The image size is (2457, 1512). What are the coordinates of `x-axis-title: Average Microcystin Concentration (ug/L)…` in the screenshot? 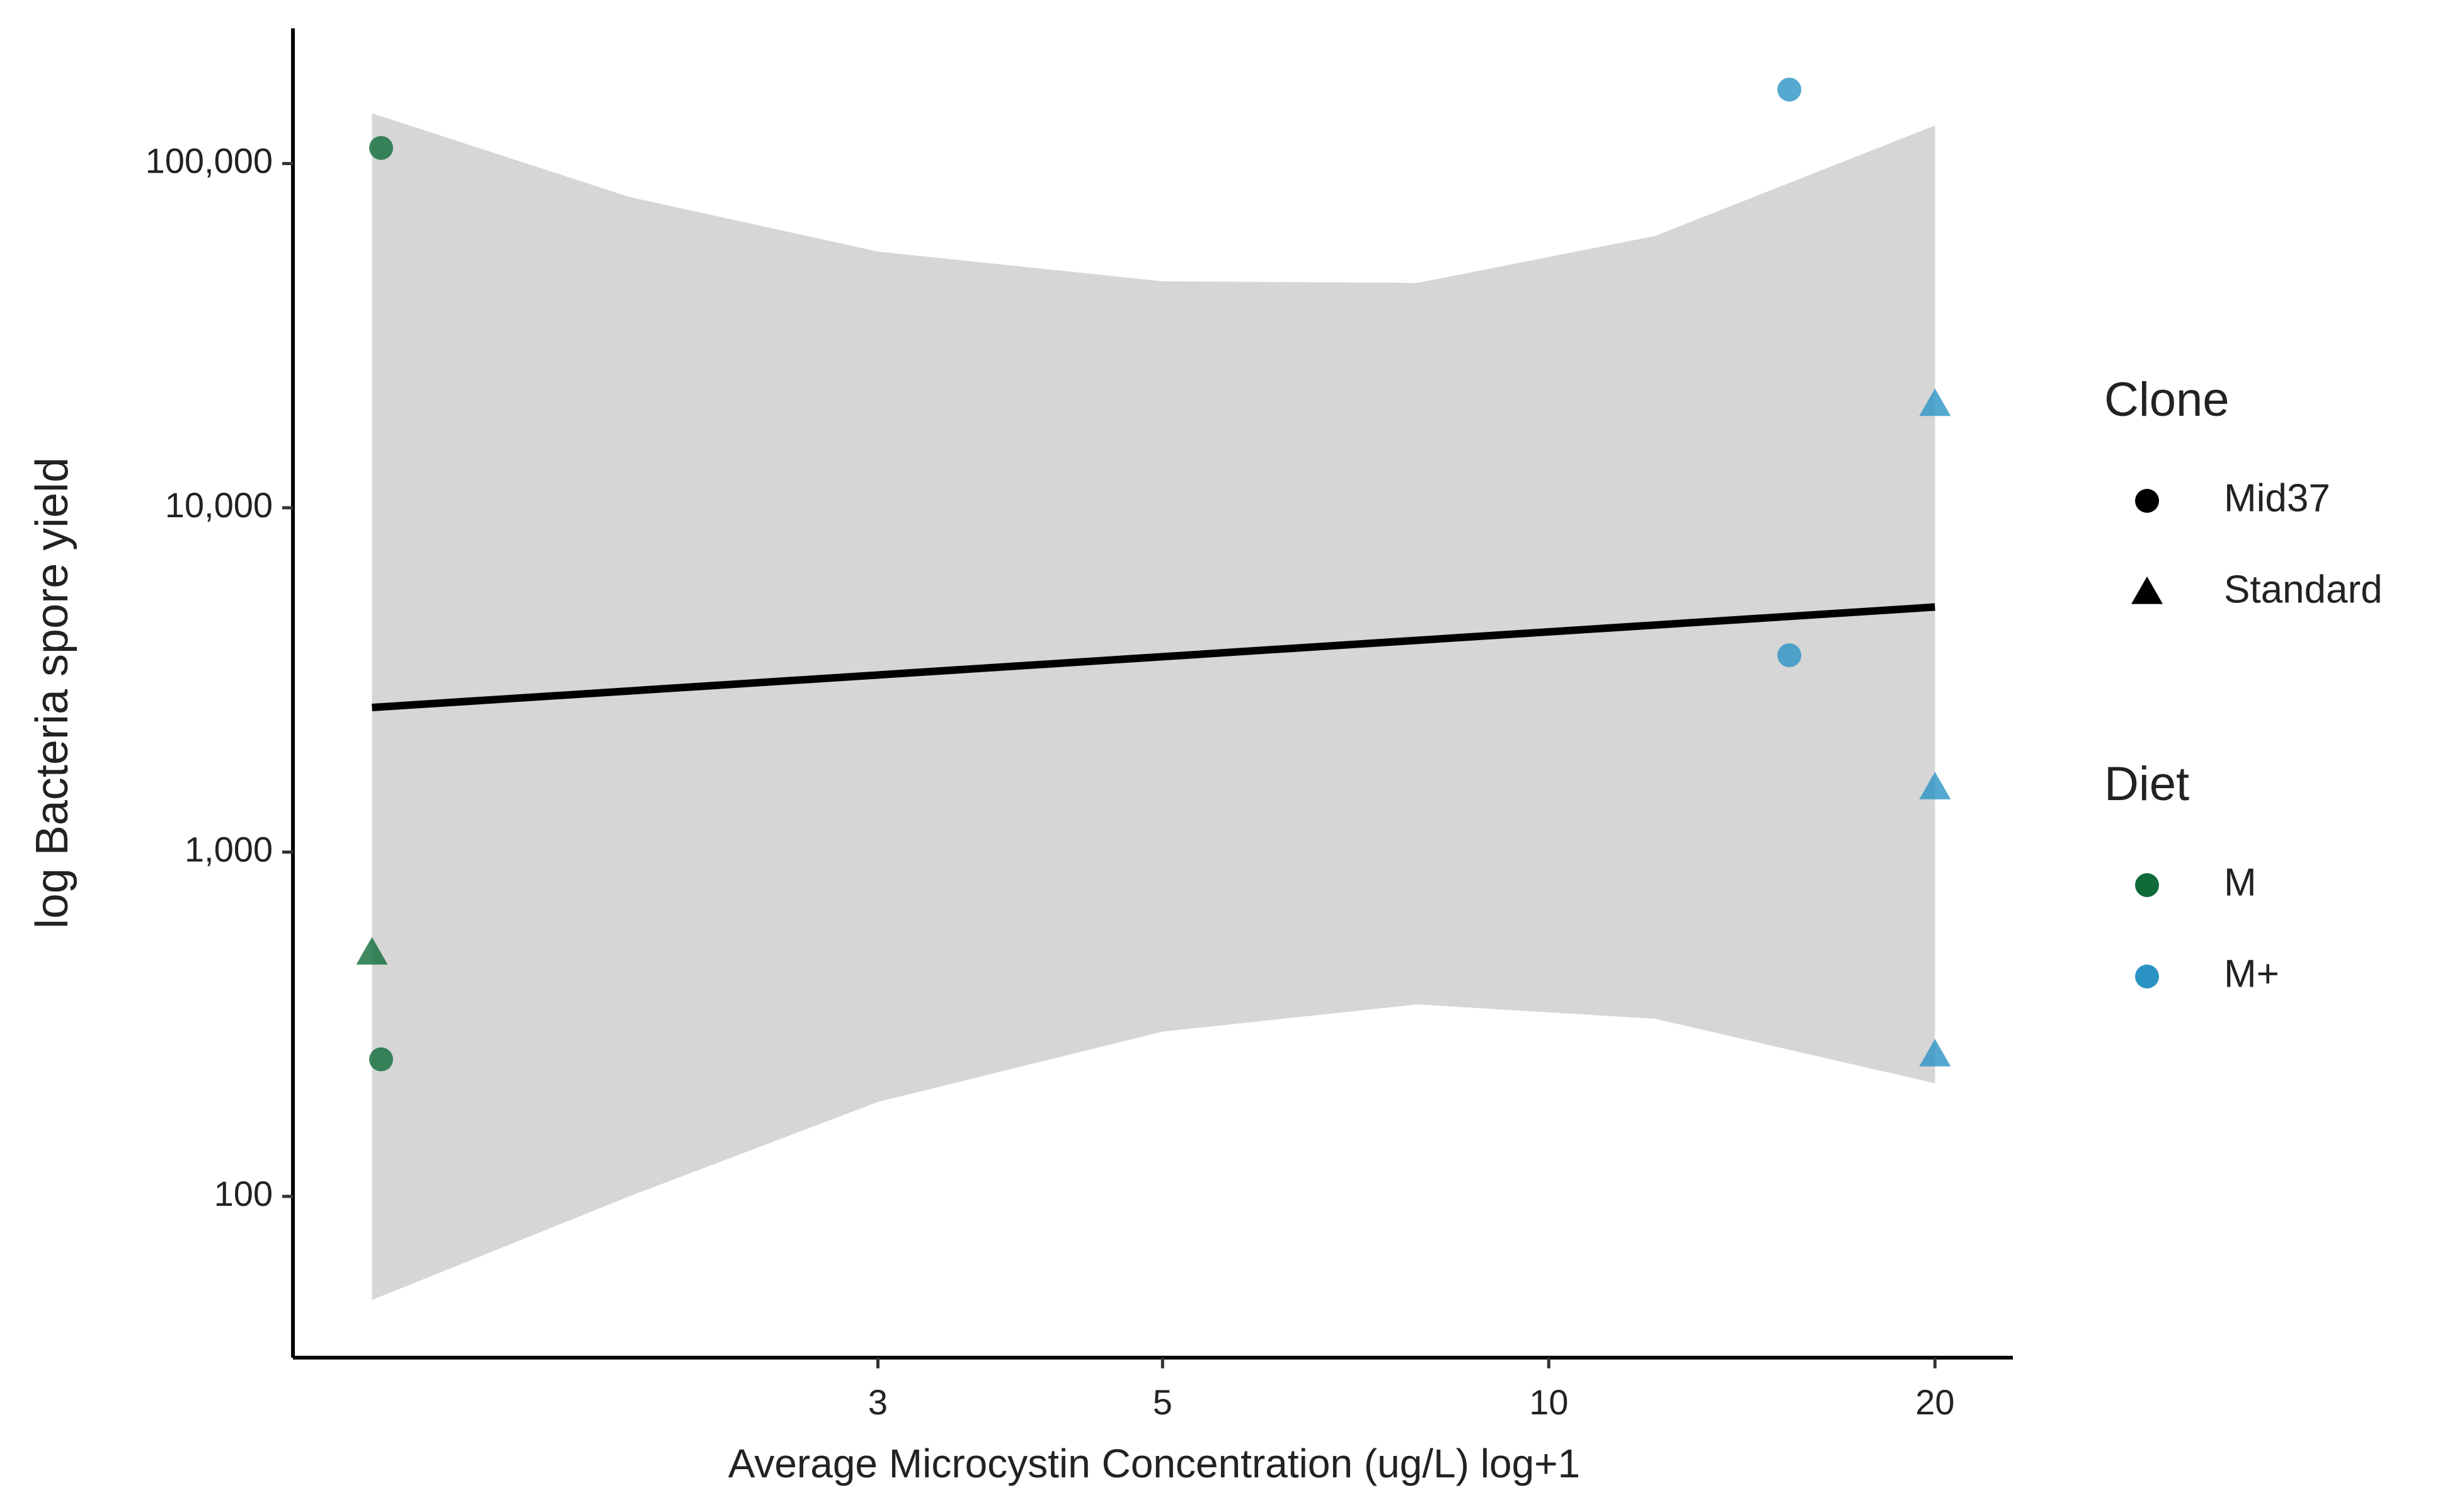 It's located at (1154, 1463).